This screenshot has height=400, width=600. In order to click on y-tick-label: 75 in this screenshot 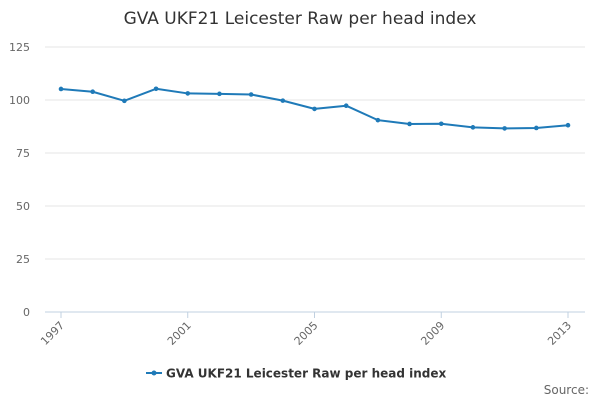, I will do `click(23, 153)`.